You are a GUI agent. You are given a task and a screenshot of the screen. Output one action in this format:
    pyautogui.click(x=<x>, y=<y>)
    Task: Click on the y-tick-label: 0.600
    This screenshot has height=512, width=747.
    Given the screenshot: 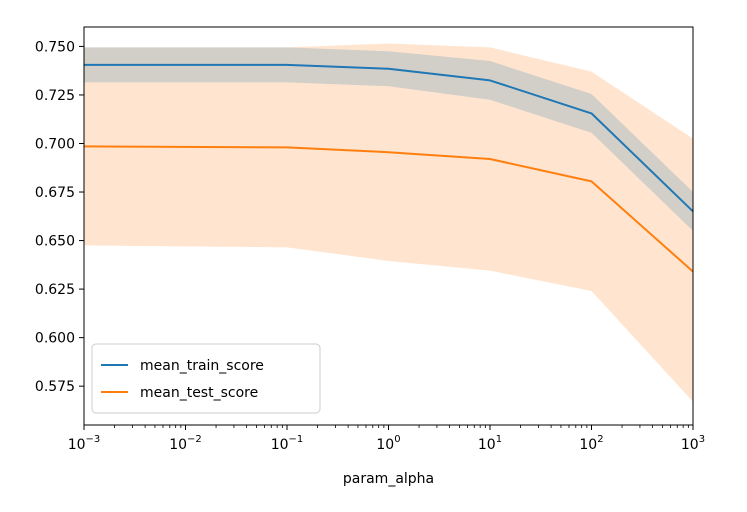 What is the action you would take?
    pyautogui.click(x=55, y=339)
    